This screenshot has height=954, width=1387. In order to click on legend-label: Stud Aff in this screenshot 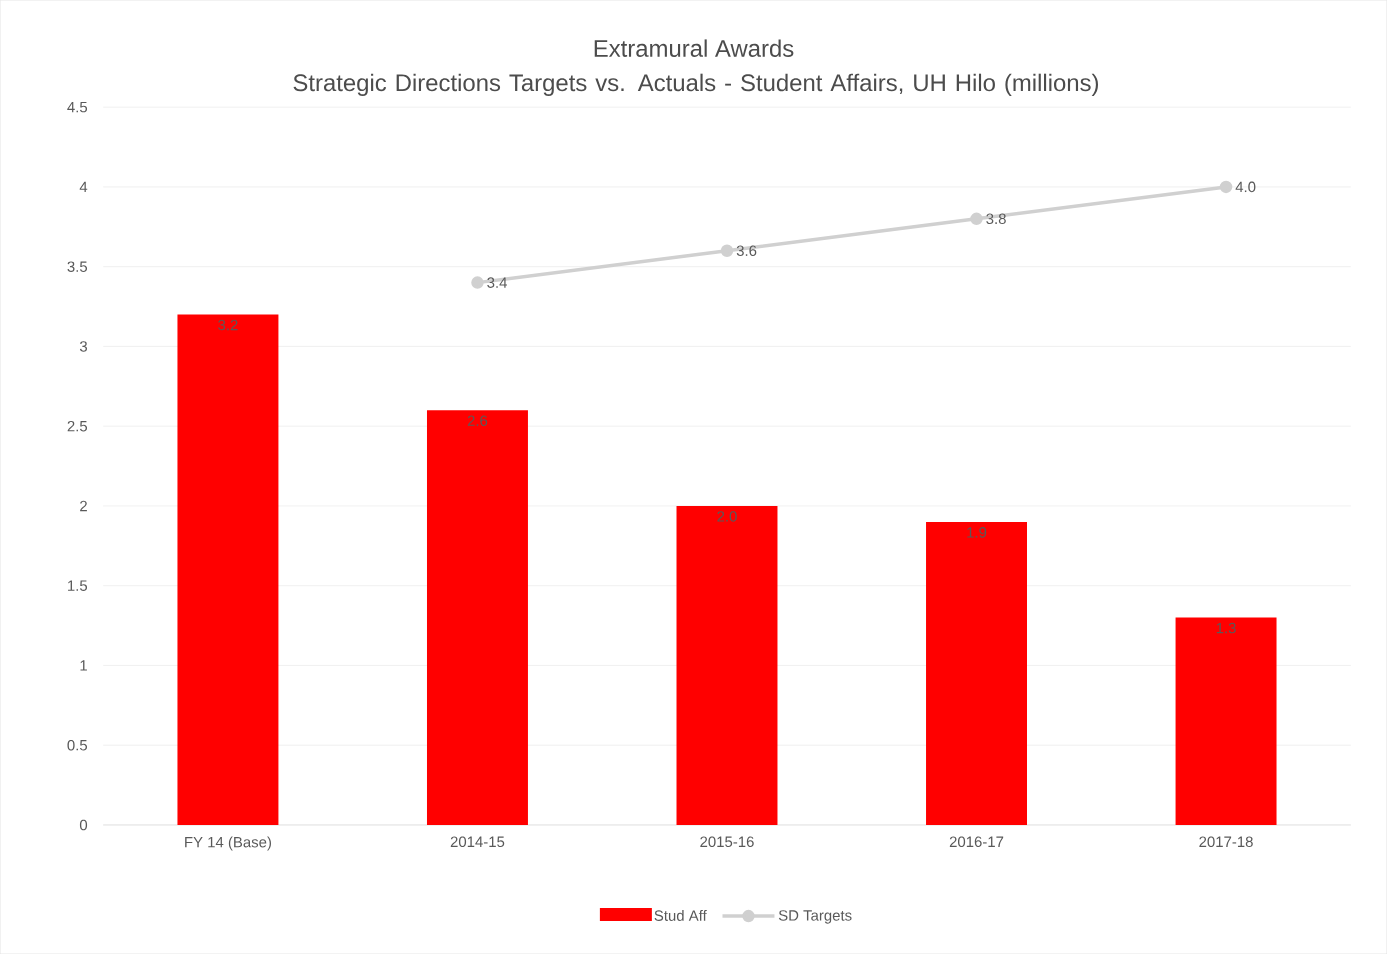, I will do `click(680, 915)`.